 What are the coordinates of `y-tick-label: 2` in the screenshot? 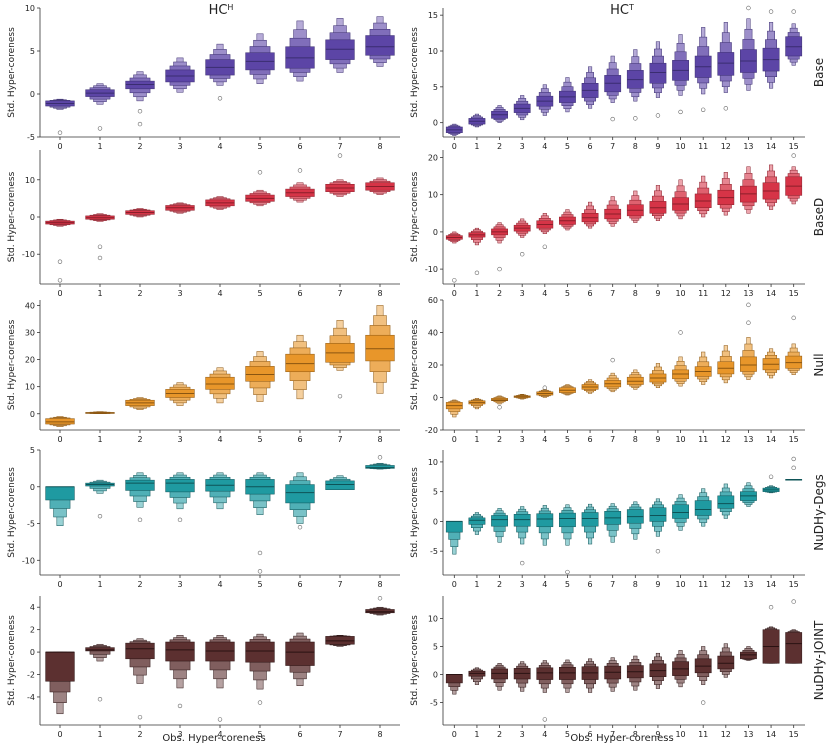 It's located at (32, 630).